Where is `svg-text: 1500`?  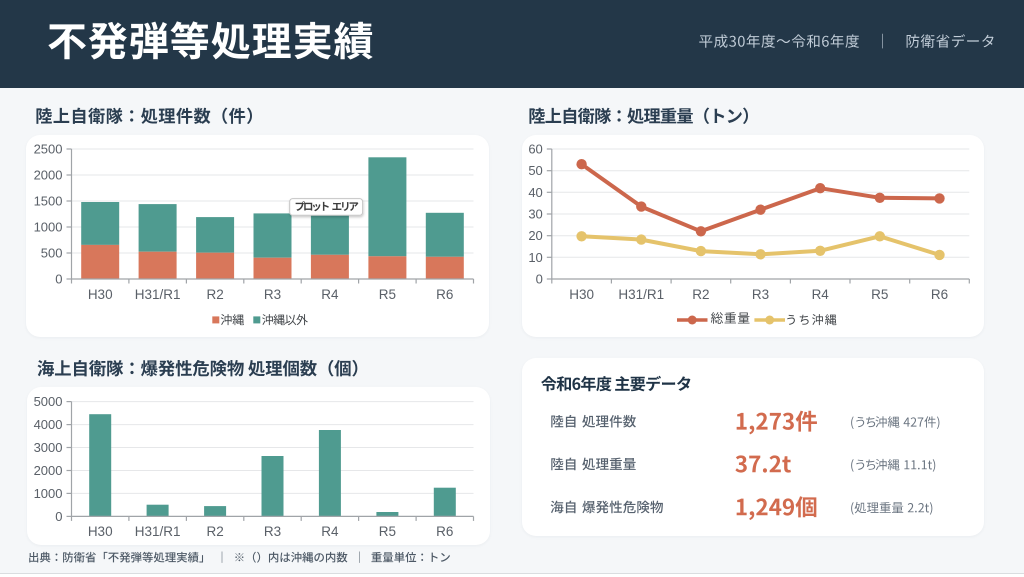
svg-text: 1500 is located at coordinates (48, 201).